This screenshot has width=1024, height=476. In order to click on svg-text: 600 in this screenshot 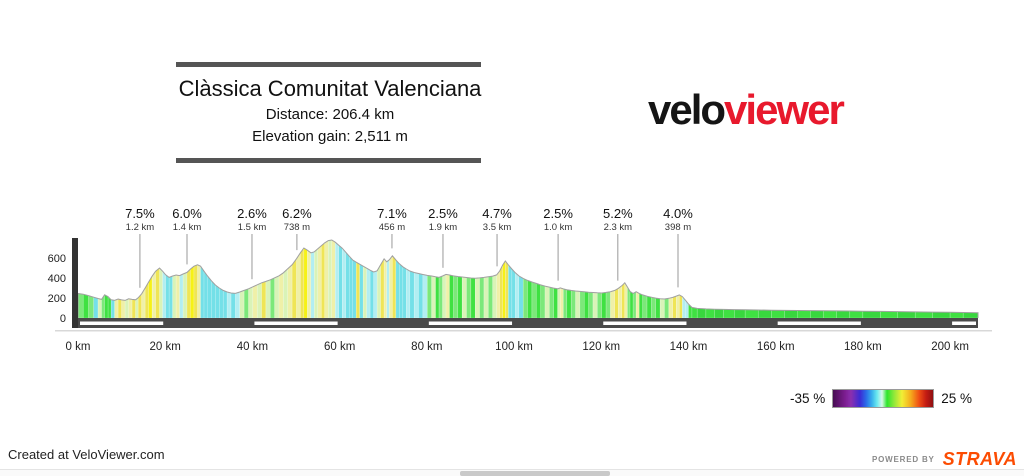, I will do `click(57, 259)`.